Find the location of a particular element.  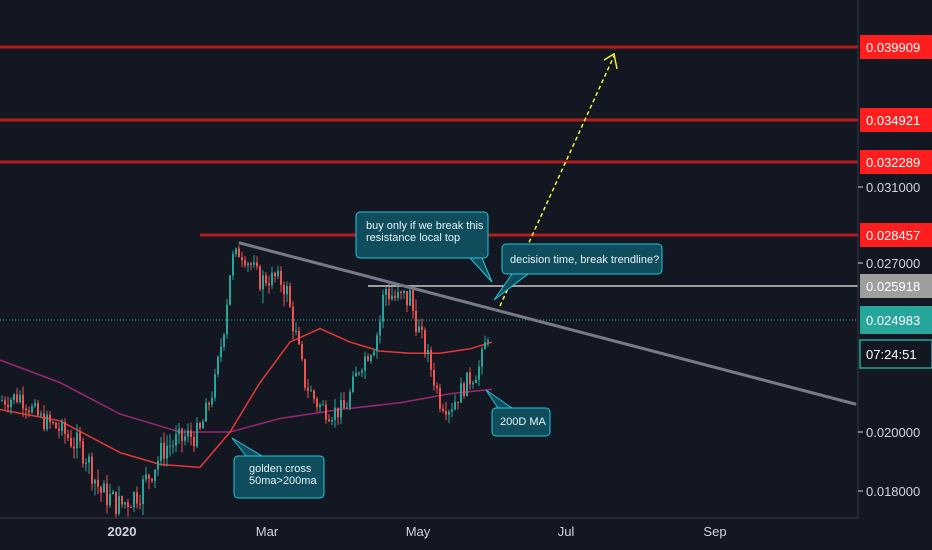

price-axis-panel is located at coordinates (895, 259).